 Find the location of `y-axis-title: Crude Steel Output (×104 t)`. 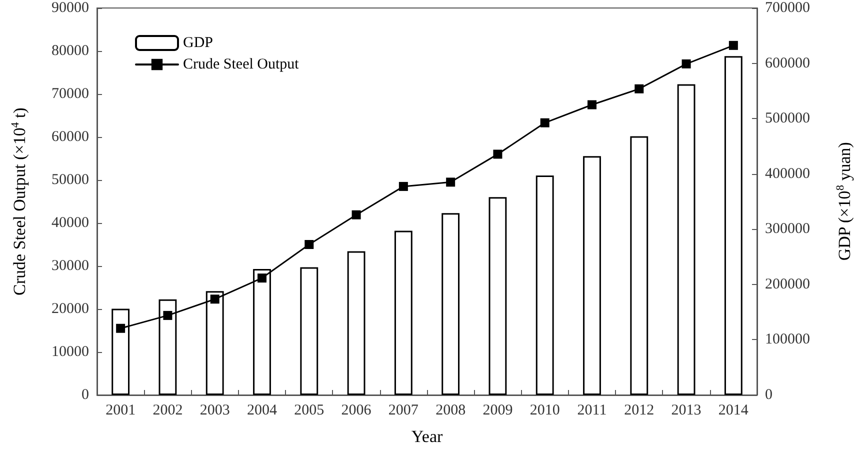

y-axis-title: Crude Steel Output (×104 t) is located at coordinates (19, 202).